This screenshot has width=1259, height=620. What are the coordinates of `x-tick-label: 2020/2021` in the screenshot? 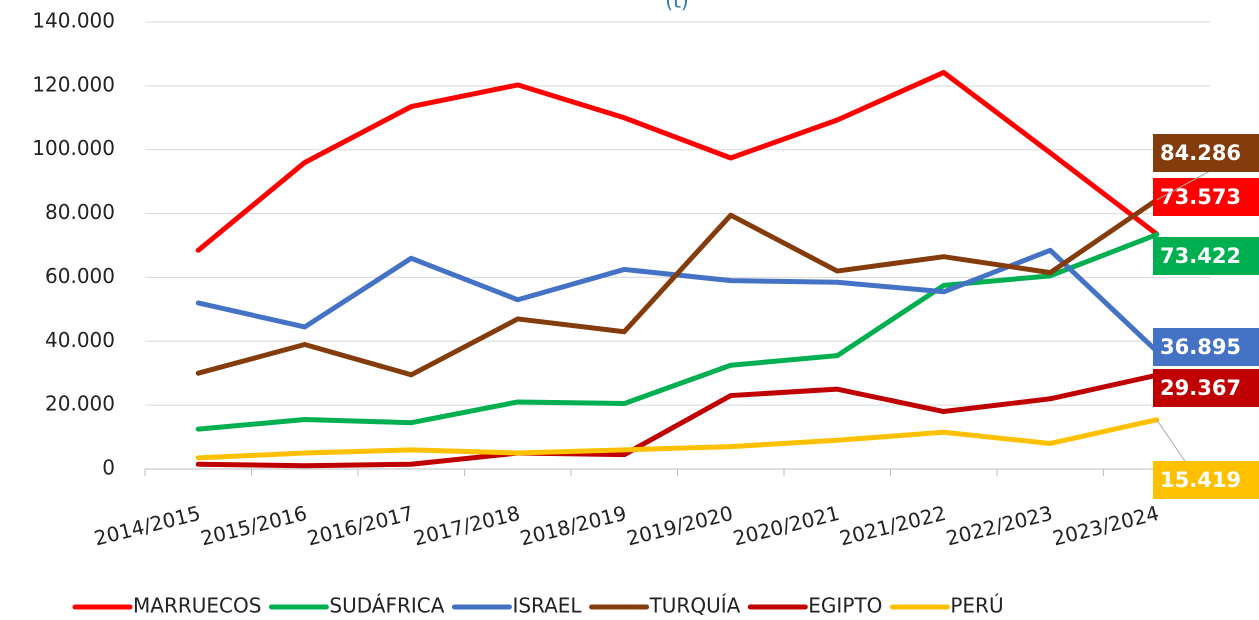 It's located at (786, 526).